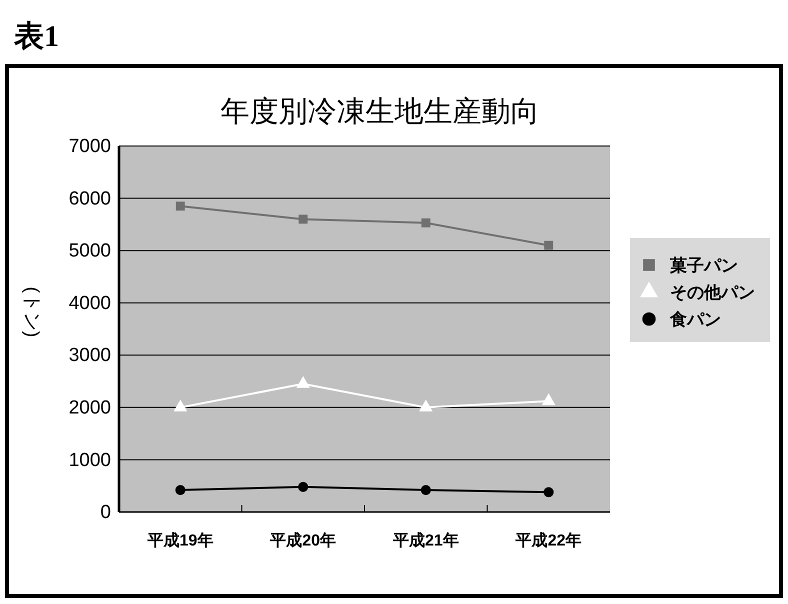  Describe the element at coordinates (380, 112) in the screenshot. I see `chart-title: 年度別冷凍生地生産動向` at that location.